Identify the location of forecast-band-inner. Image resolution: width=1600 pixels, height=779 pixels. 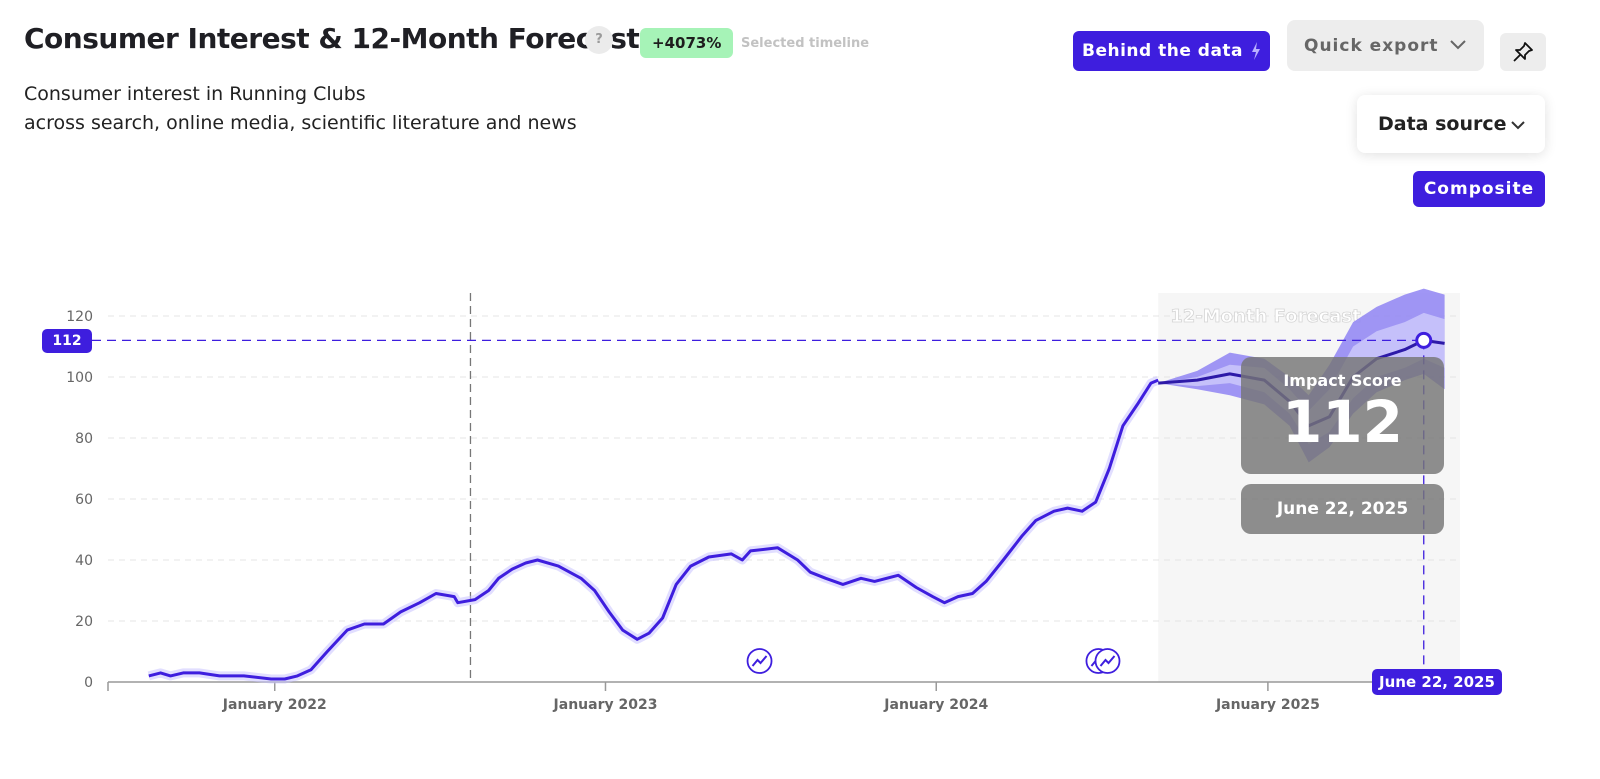
(1301, 378).